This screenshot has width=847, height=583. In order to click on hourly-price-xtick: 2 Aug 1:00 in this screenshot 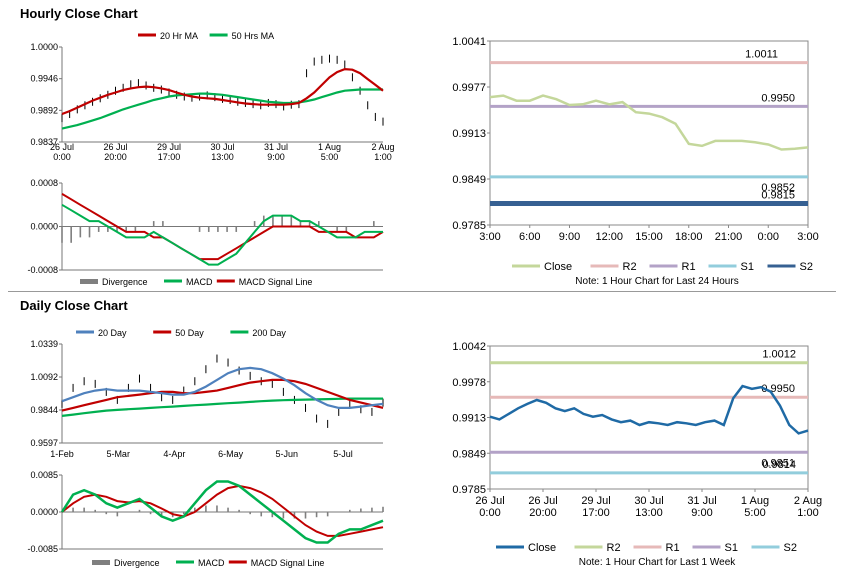, I will do `click(382, 152)`.